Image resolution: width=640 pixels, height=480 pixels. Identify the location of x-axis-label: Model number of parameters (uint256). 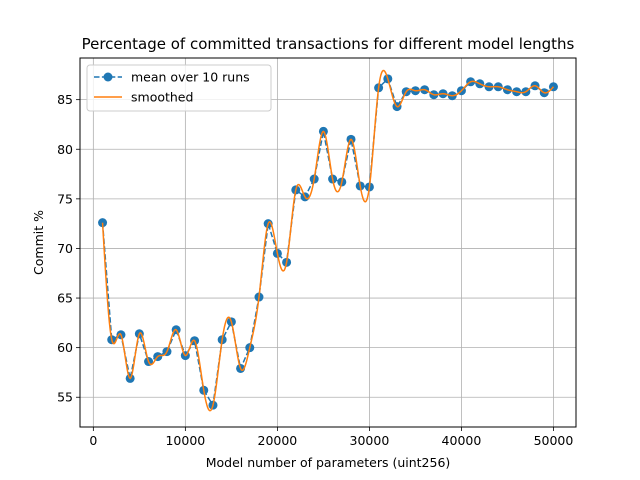
(328, 462).